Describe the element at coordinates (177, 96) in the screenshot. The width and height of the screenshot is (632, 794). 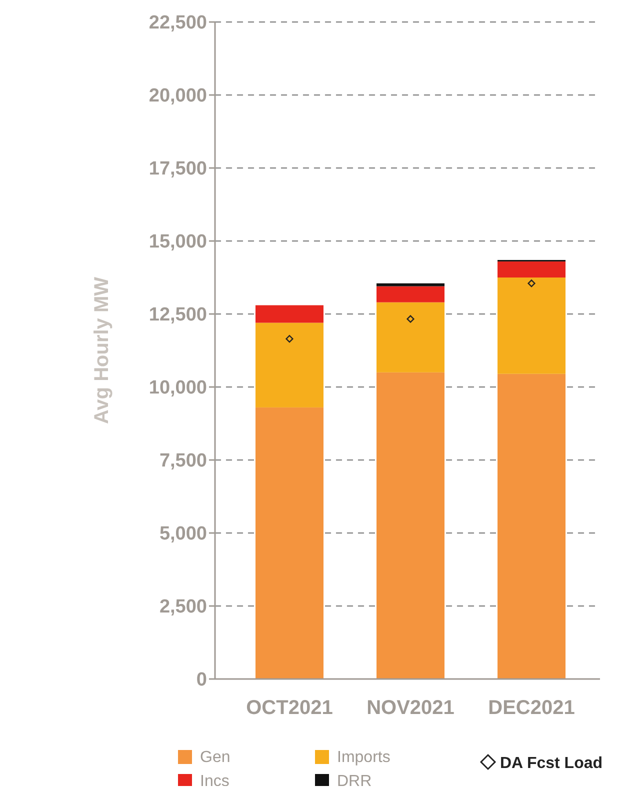
I see `y-tick-label: 20,000` at that location.